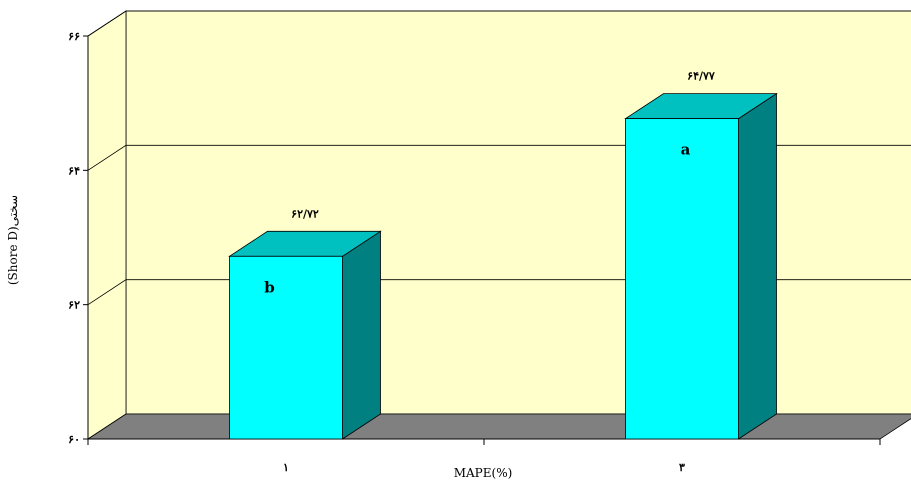 The image size is (911, 486). What do you see at coordinates (686, 150) in the screenshot?
I see `bar-group-letter: a` at bounding box center [686, 150].